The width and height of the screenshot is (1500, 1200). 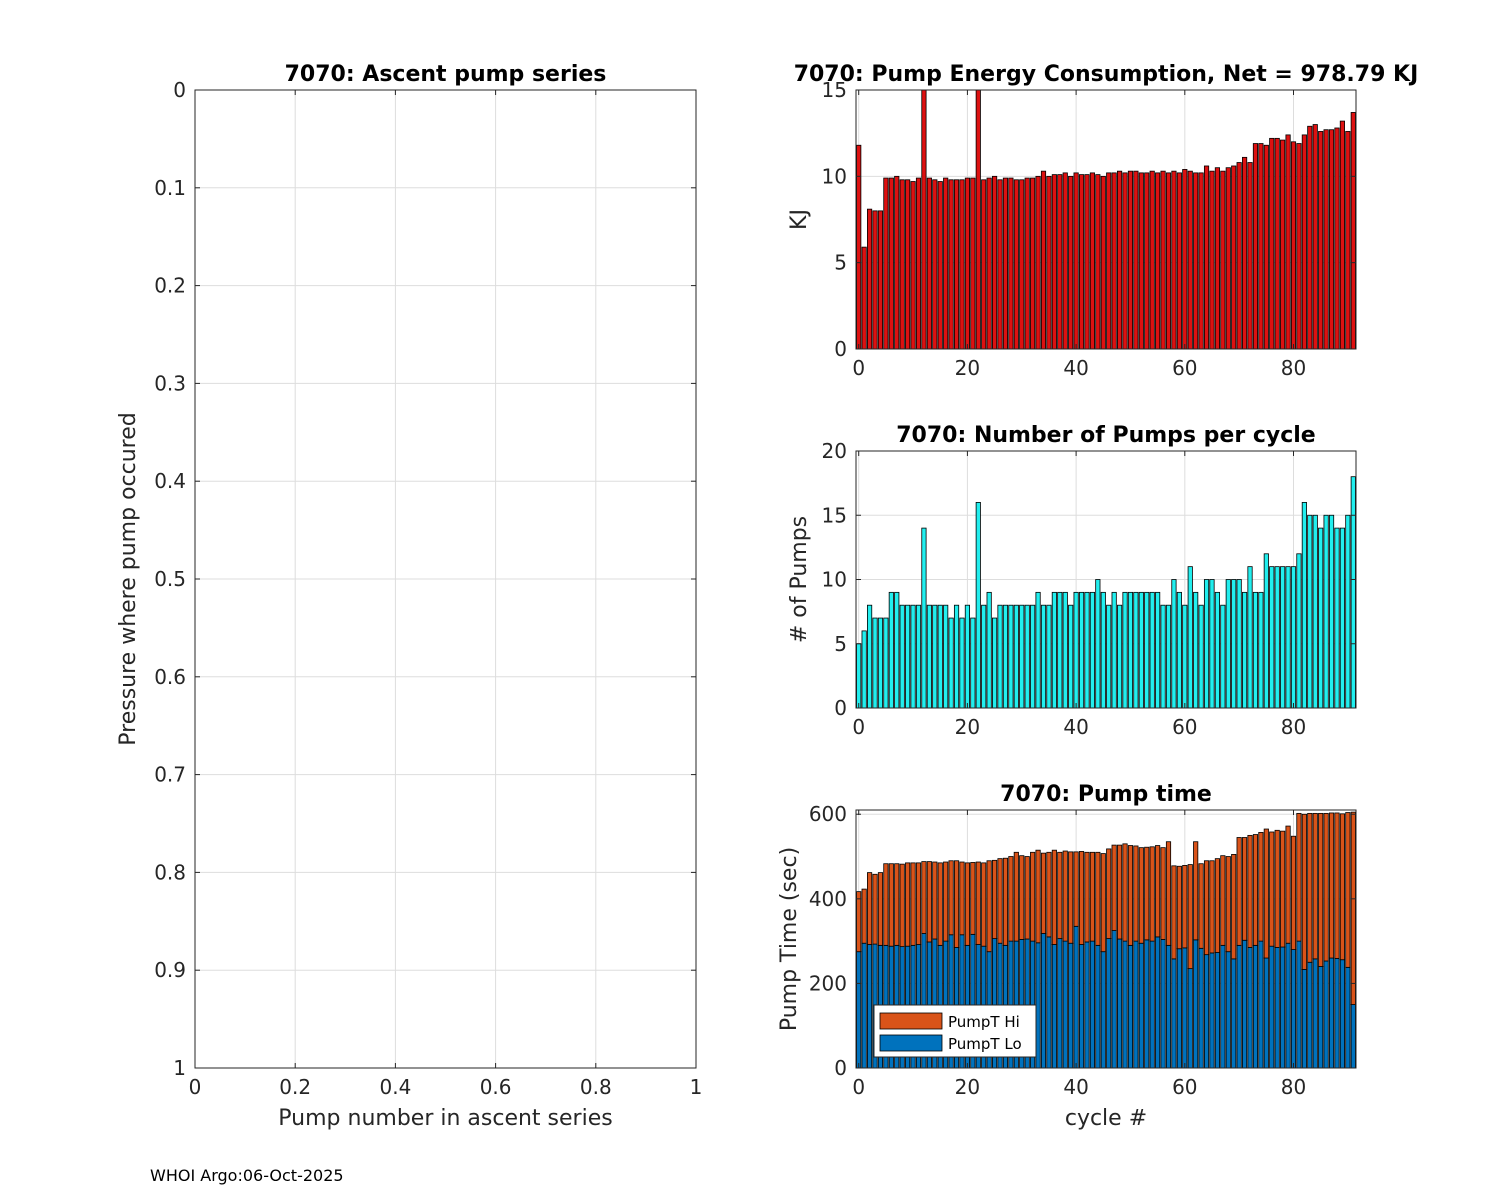 What do you see at coordinates (170, 872) in the screenshot?
I see `ascent-ytick-label-8: 0.8` at bounding box center [170, 872].